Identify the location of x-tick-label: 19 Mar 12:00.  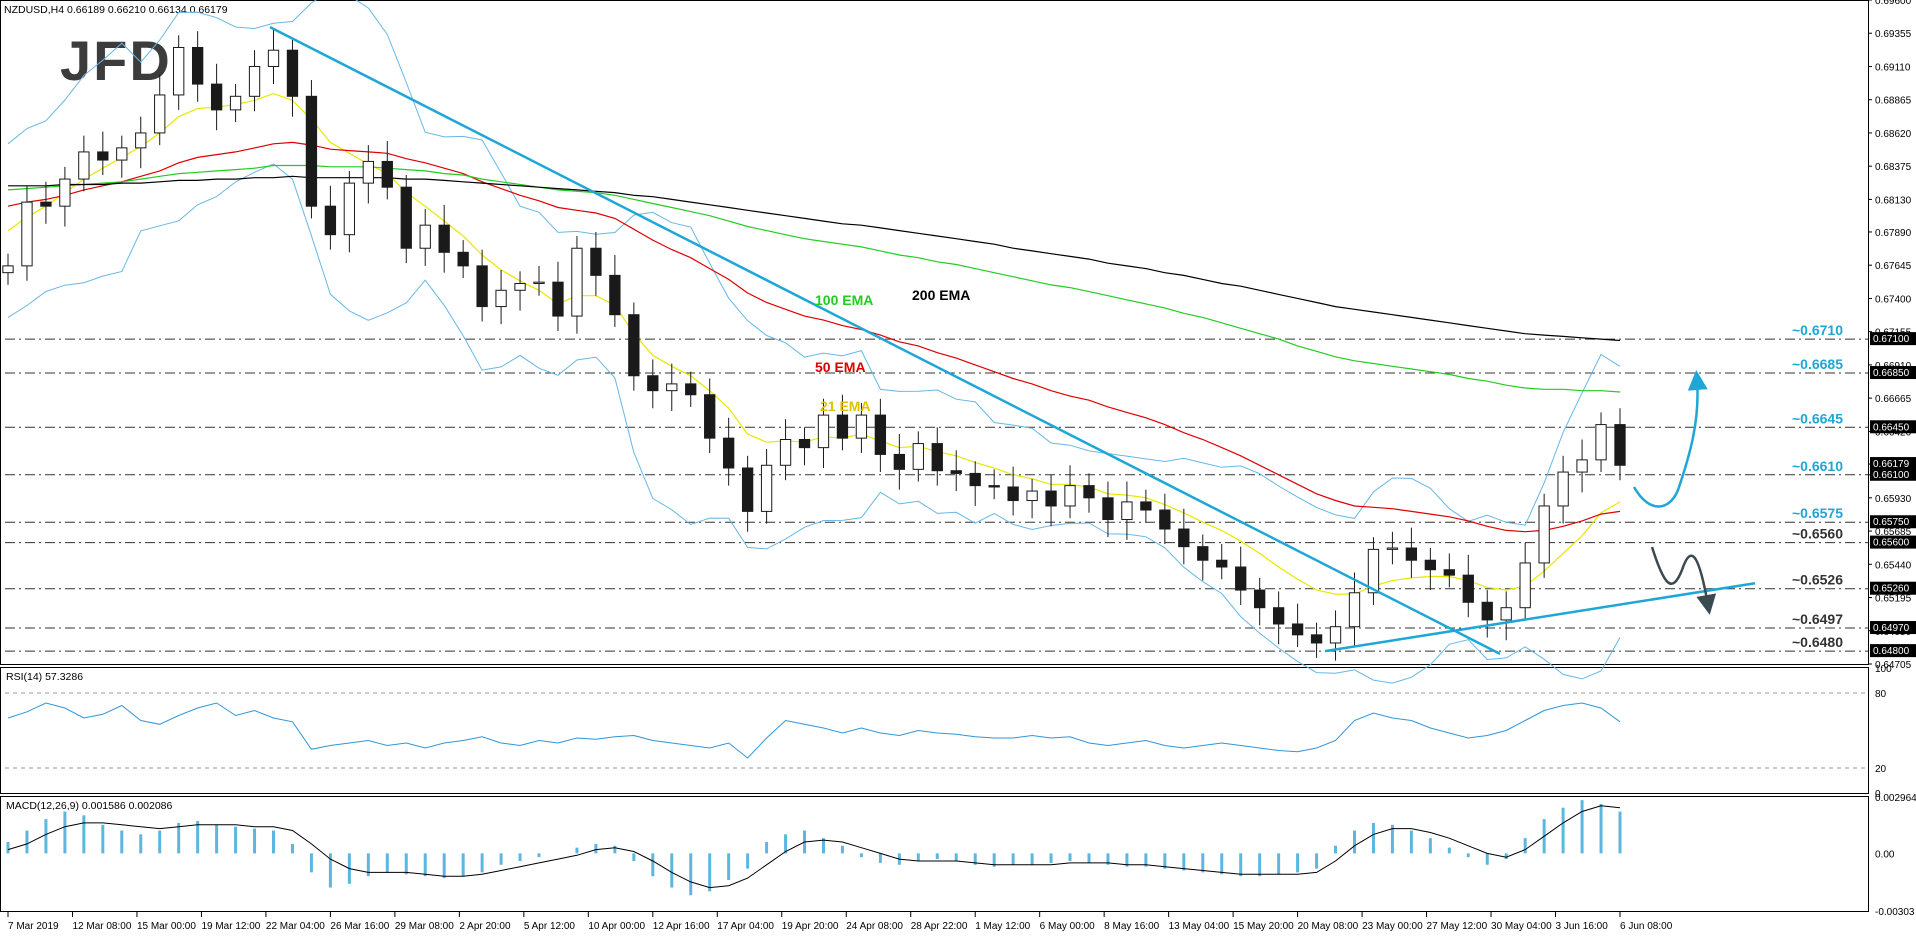
(230, 926).